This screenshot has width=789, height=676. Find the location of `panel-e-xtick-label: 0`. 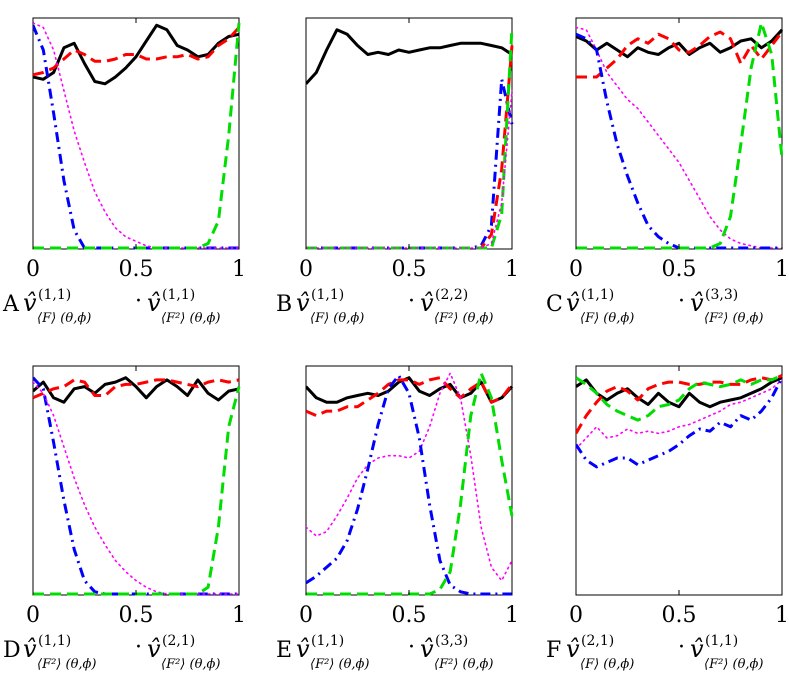

panel-e-xtick-label: 0 is located at coordinates (306, 615).